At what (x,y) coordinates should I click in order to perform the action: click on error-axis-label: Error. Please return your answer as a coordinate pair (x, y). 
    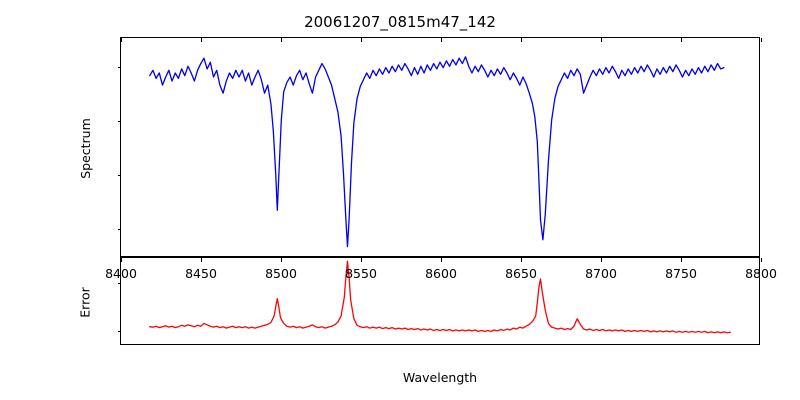
    Looking at the image, I should click on (85, 302).